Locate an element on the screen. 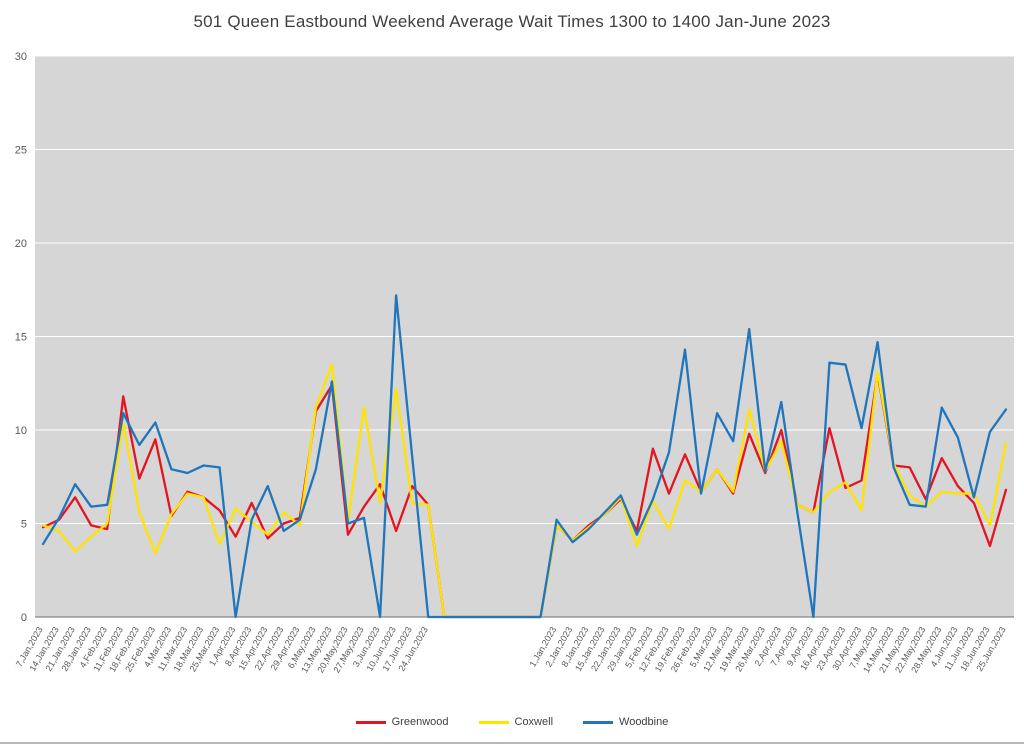 The width and height of the screenshot is (1024, 744). y-axis-tick-label: 20 is located at coordinates (21, 244).